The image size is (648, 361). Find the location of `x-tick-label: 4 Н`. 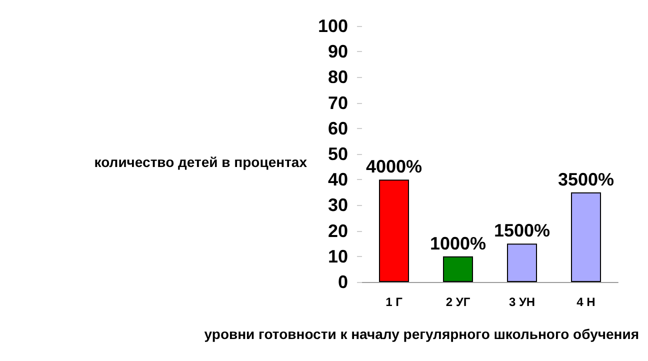

x-tick-label: 4 Н is located at coordinates (586, 302).